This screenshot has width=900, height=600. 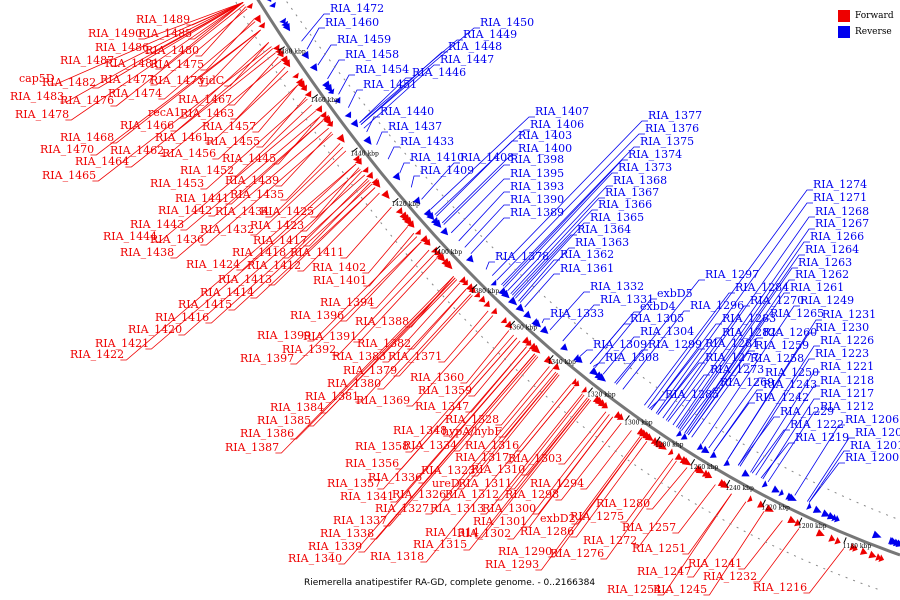 I want to click on forward-gene-label: RIA_1323, so click(x=448, y=470).